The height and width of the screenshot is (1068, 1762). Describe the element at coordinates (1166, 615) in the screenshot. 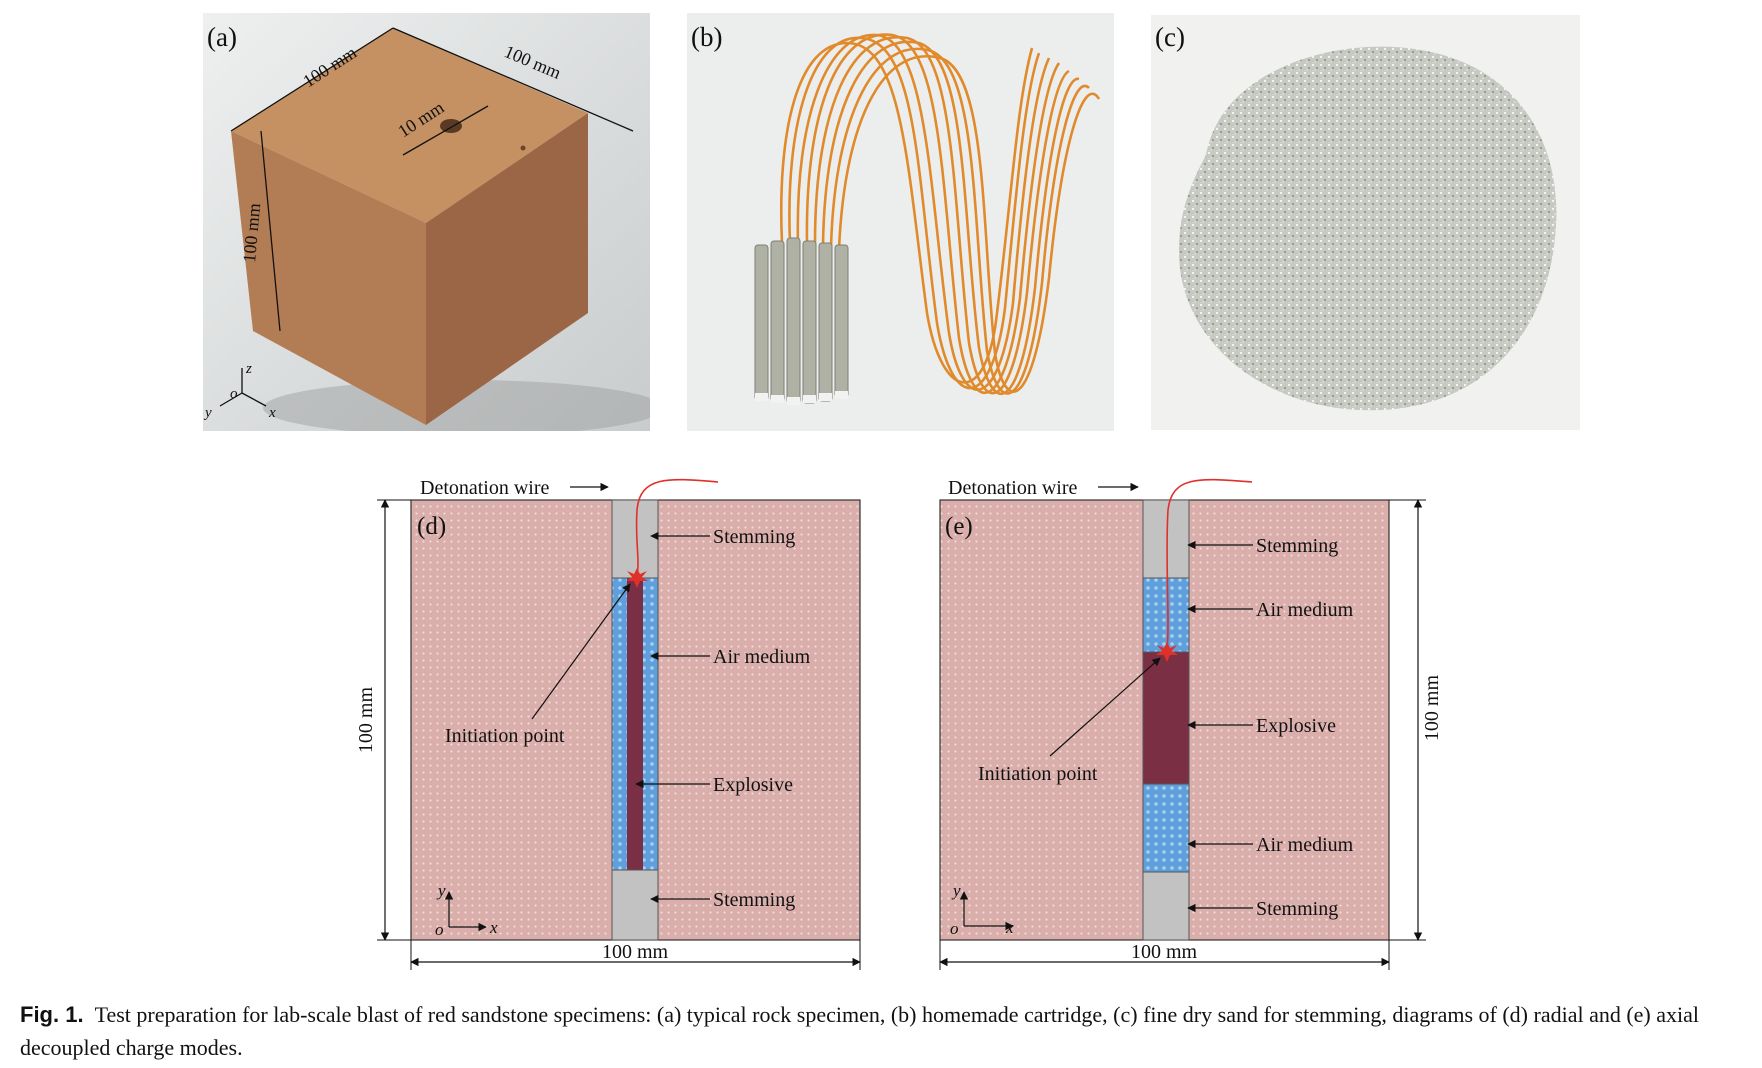

I see `air-medium-top-e` at that location.